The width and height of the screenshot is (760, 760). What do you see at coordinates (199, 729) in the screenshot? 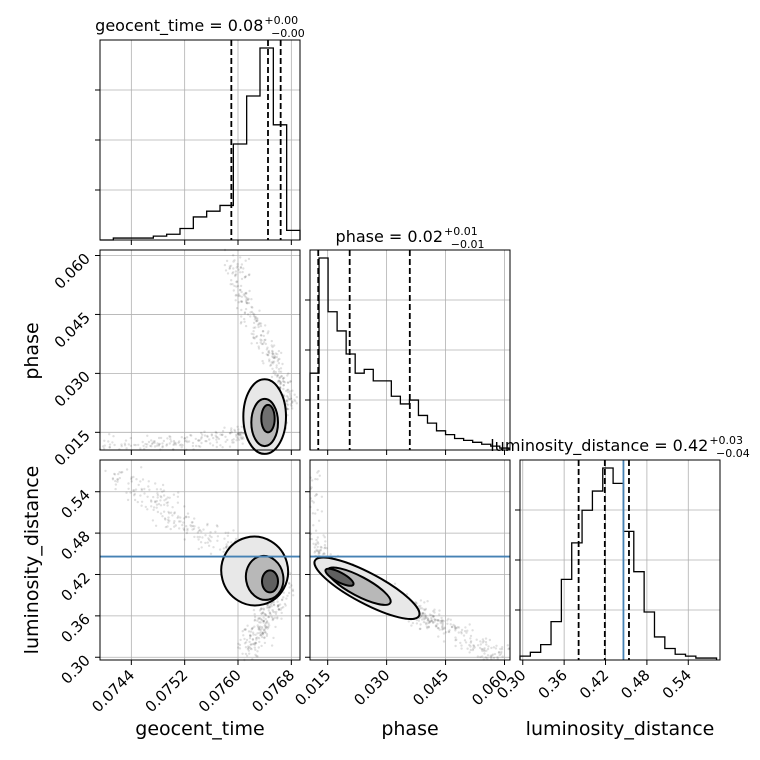
I see `xlabel-geocent-time: geocent_time` at bounding box center [199, 729].